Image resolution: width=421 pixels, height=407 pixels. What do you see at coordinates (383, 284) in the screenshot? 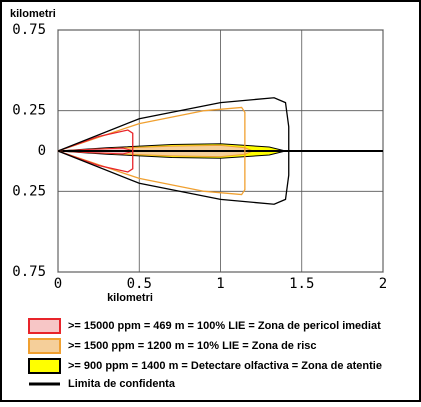
I see `x-tick-label: 2` at bounding box center [383, 284].